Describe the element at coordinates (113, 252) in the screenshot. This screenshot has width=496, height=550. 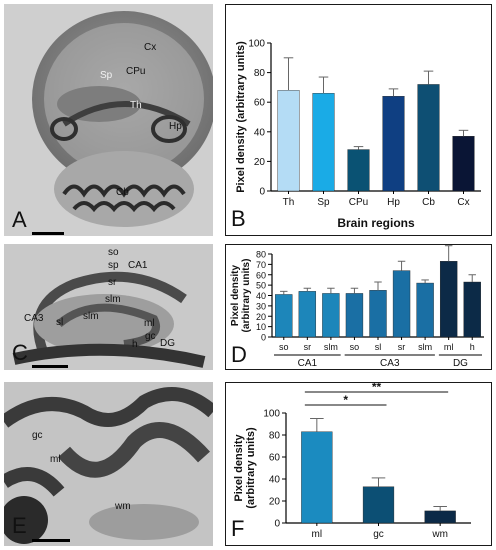
I see `label-so: so` at that location.